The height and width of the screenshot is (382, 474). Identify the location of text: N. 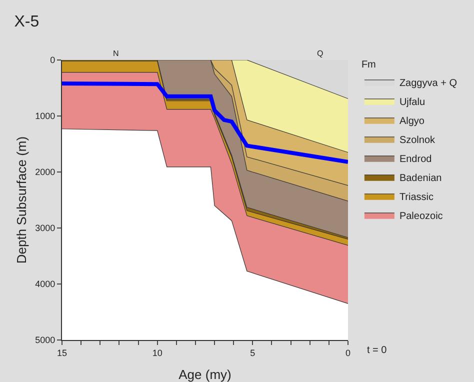
(116, 53).